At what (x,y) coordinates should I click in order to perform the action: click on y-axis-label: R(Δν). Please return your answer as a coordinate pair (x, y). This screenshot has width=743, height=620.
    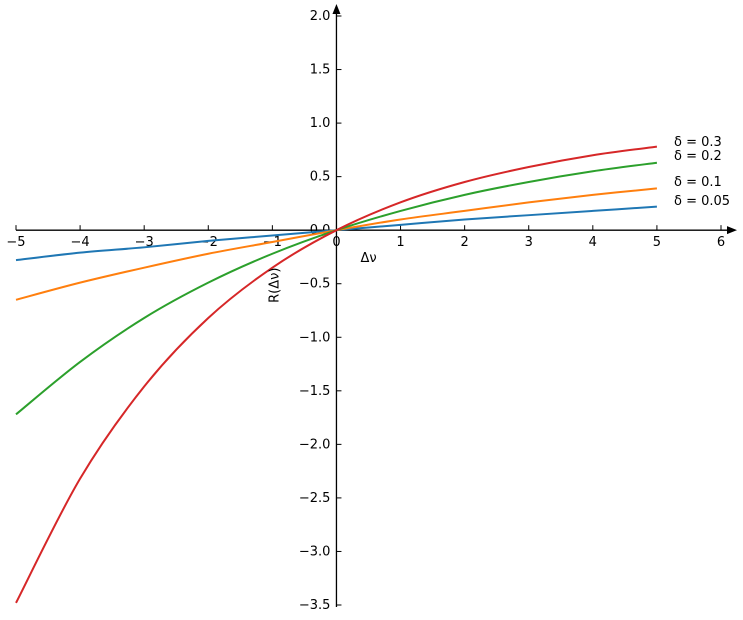
    Looking at the image, I should click on (274, 285).